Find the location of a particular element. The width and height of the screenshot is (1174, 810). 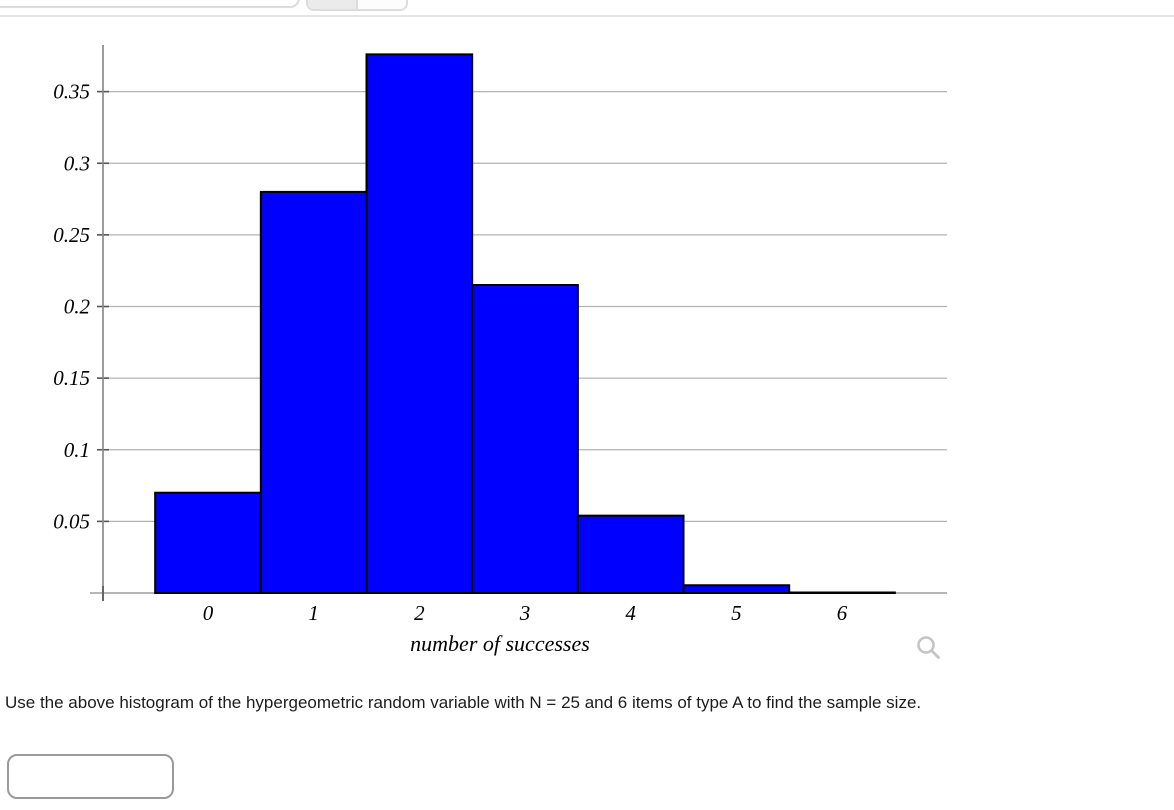

x-tick-label: 6 is located at coordinates (842, 613).